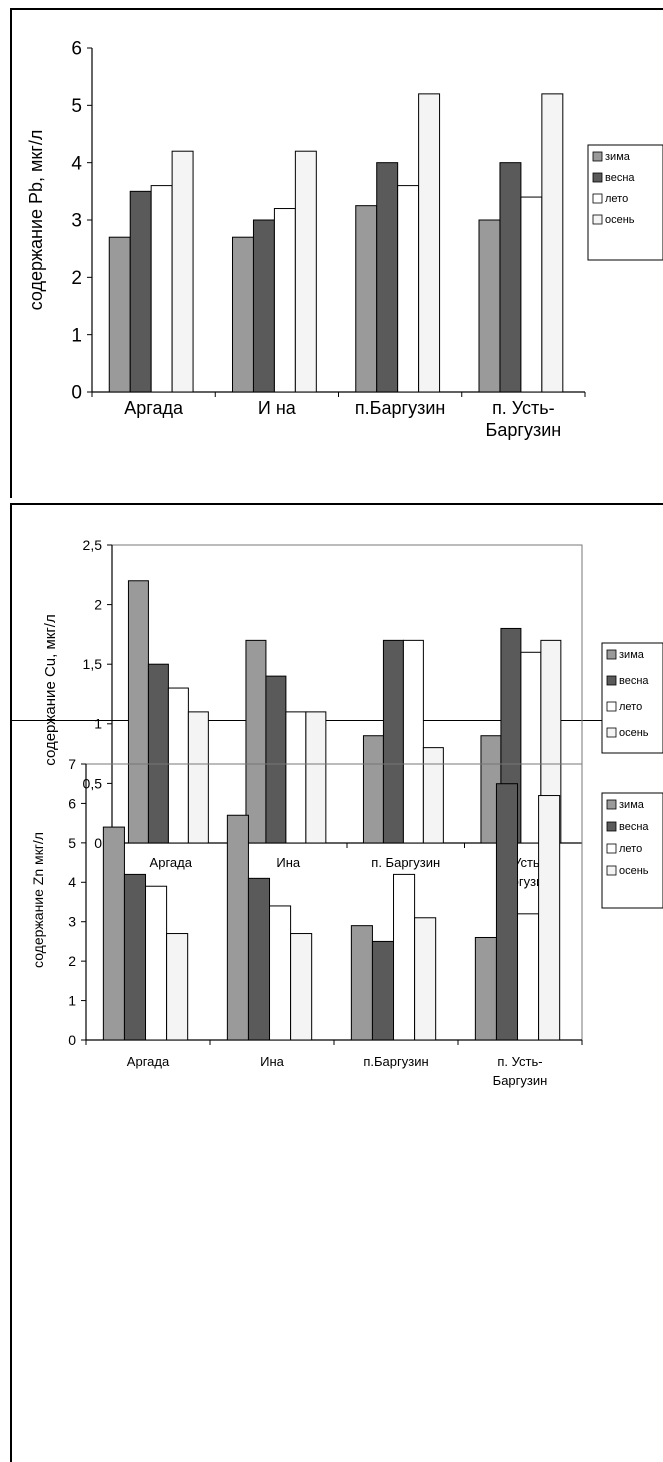  Describe the element at coordinates (72, 764) in the screenshot. I see `y-tick-label: 7` at that location.